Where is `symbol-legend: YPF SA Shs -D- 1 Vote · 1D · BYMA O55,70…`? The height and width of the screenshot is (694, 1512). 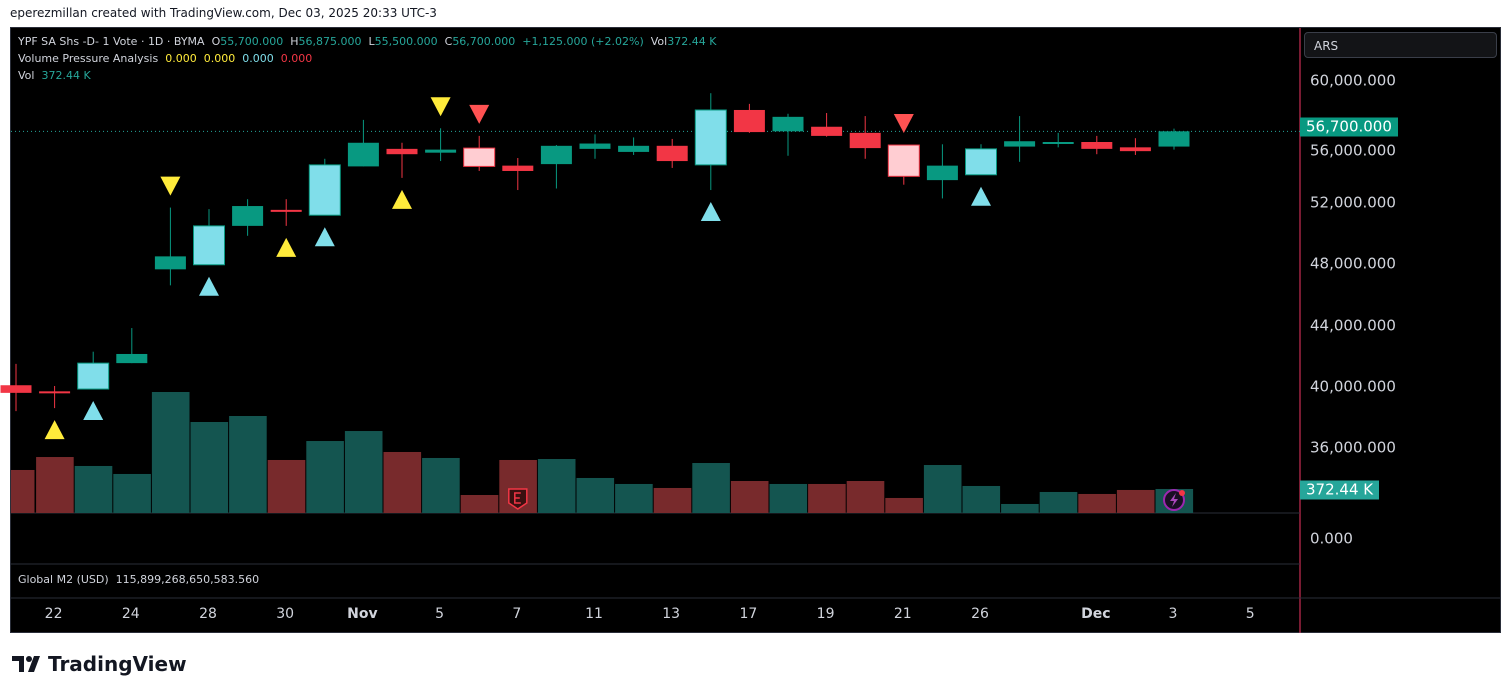
symbol-legend: YPF SA Shs -D- 1 Vote · 1D · BYMA O55,70… is located at coordinates (367, 41).